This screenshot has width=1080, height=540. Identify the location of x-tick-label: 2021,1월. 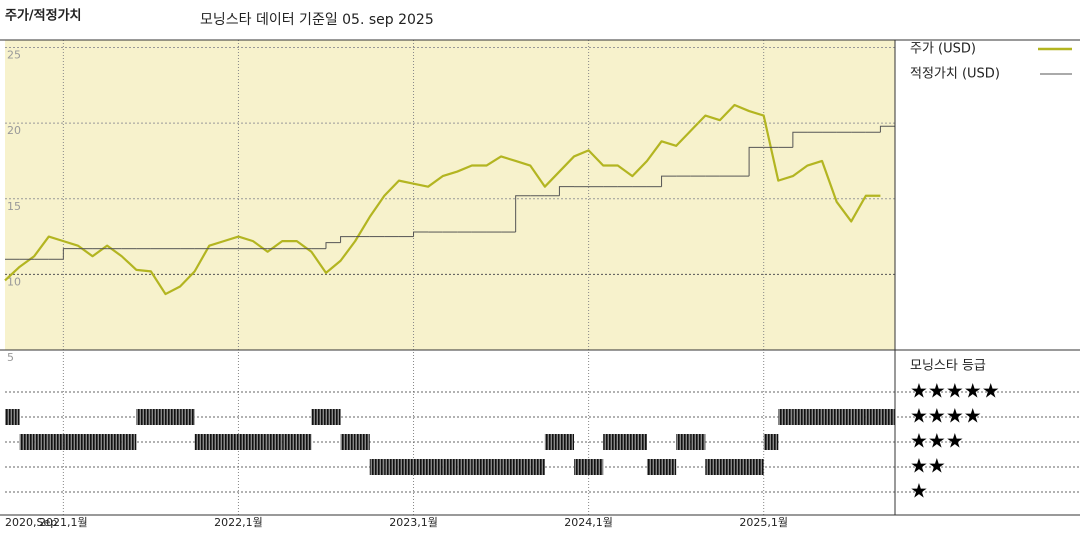
(63, 522).